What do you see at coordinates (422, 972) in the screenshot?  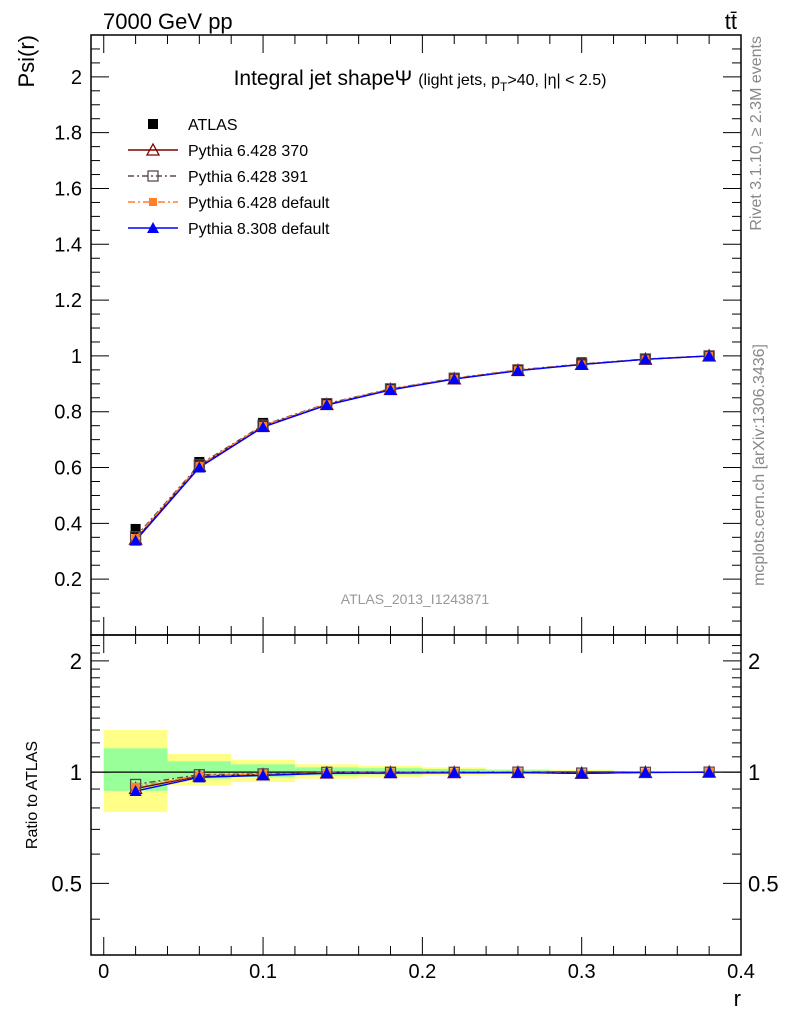 I see `x-tick-label: 0.2` at bounding box center [422, 972].